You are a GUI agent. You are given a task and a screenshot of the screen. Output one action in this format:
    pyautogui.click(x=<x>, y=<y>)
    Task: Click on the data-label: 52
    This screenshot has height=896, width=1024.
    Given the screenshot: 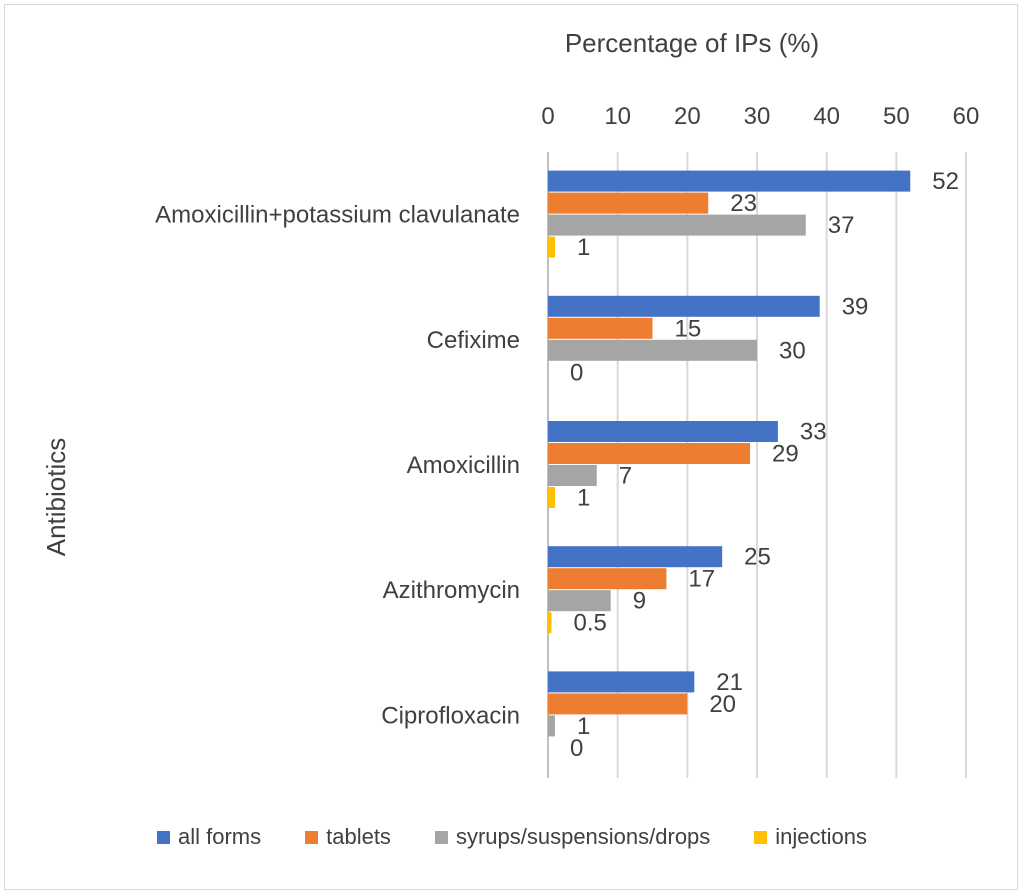 What is the action you would take?
    pyautogui.click(x=945, y=181)
    